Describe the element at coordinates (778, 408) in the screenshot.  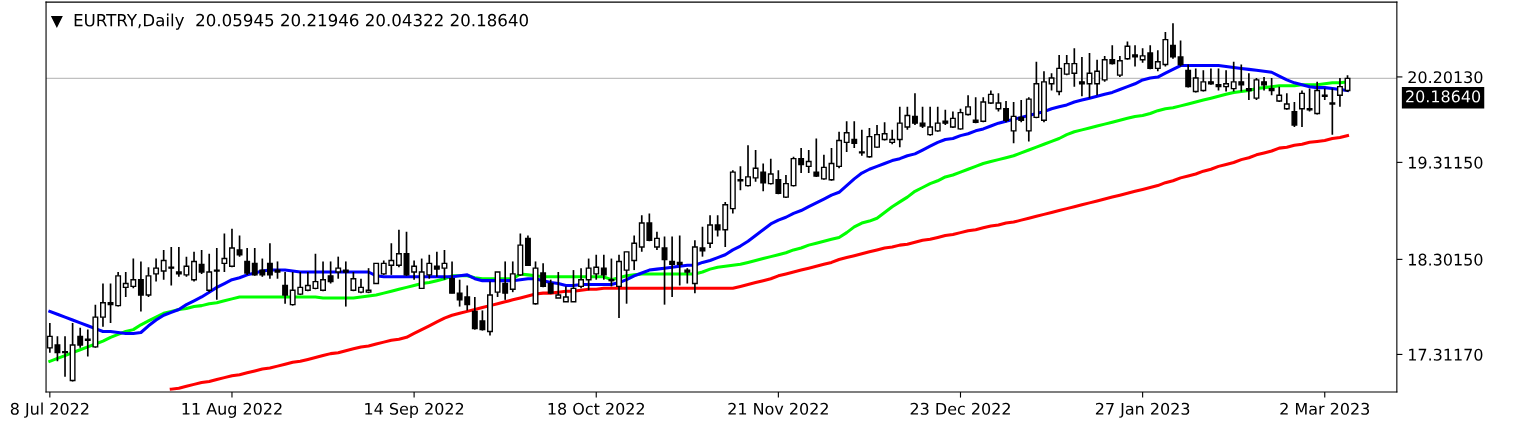
I see `x-tick-label: 21 Nov 2022` at that location.